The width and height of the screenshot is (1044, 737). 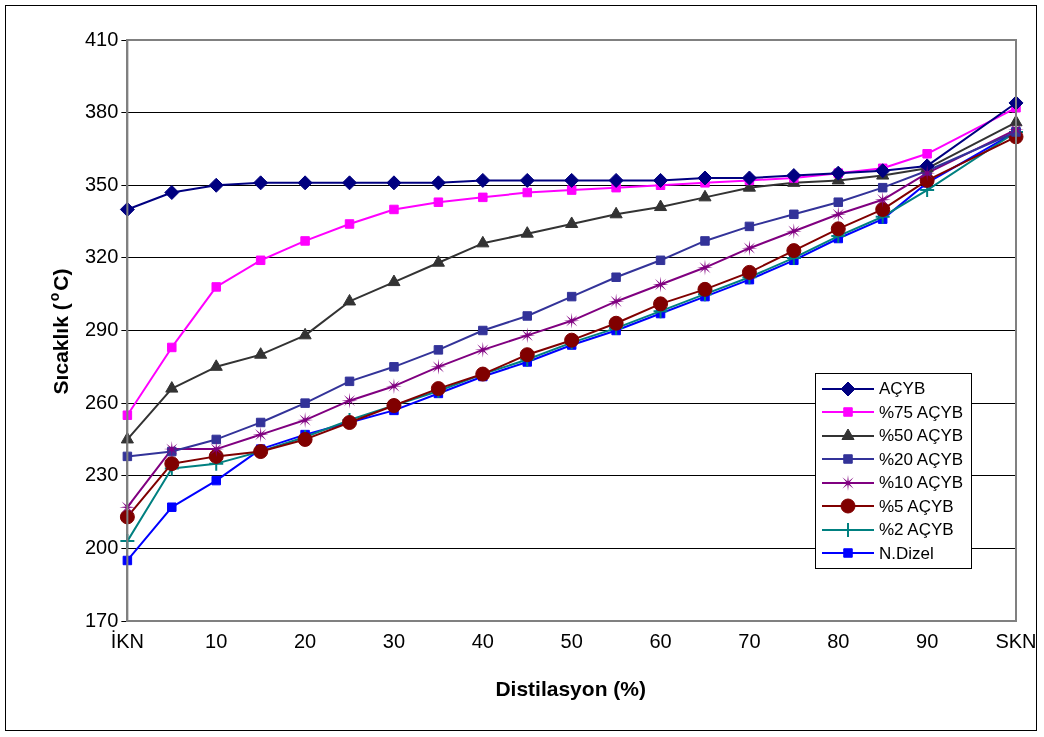 I want to click on legend-label: %5 AÇYB, so click(x=916, y=506).